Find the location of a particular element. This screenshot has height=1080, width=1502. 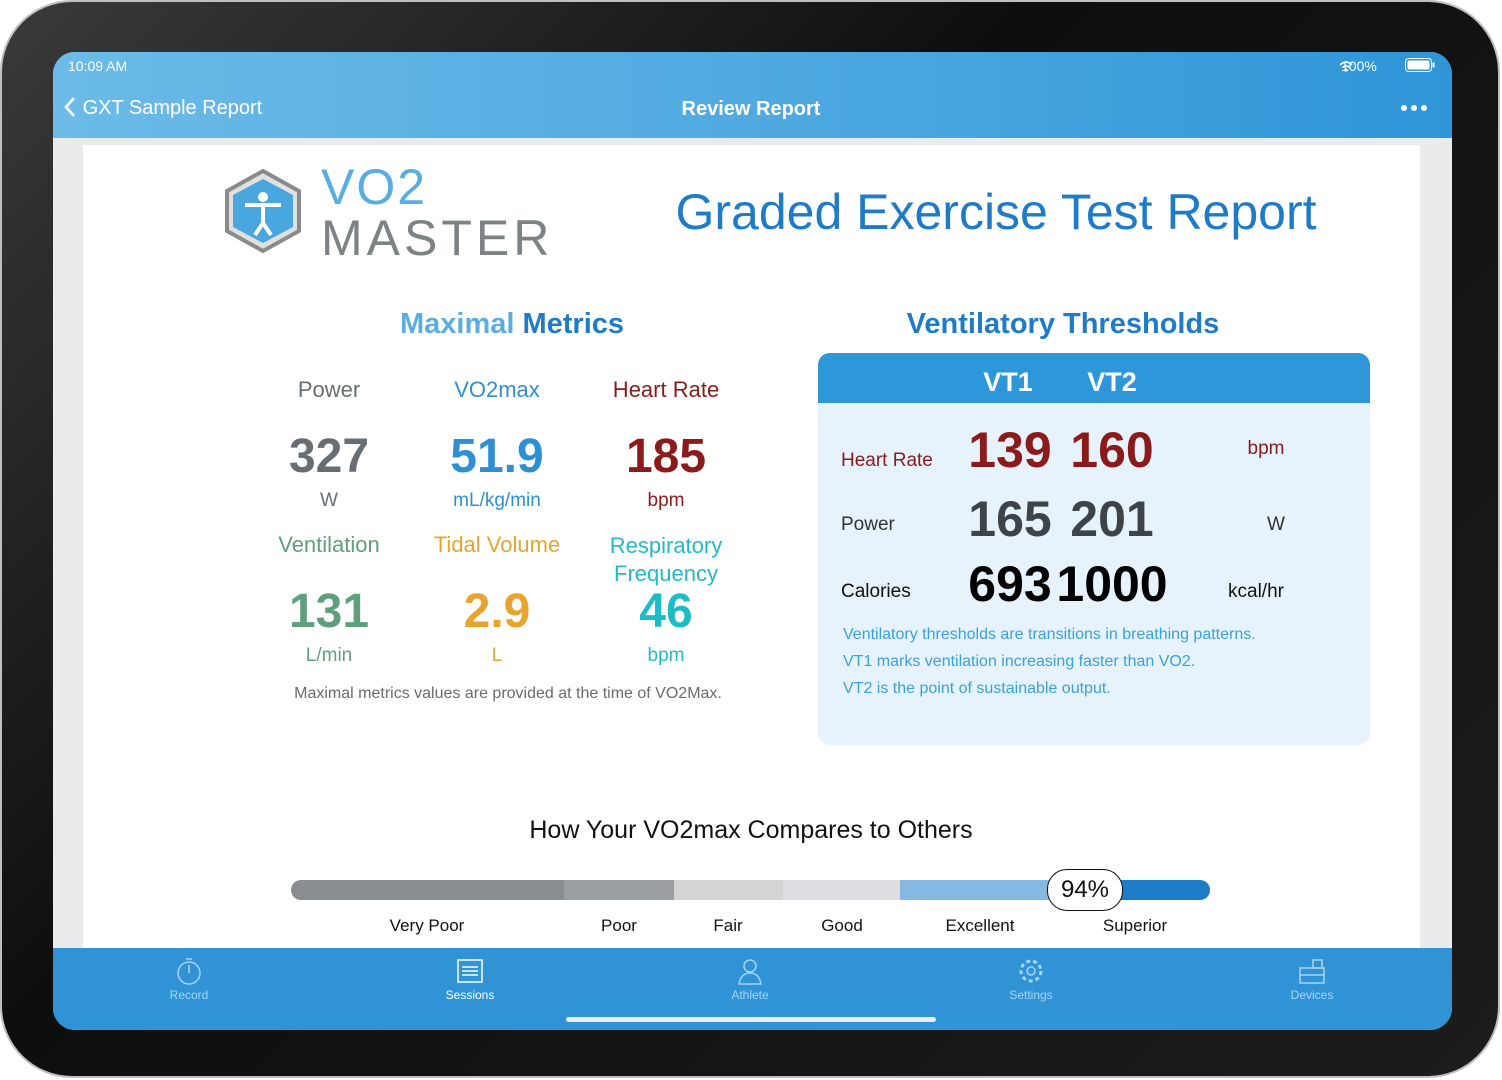

metric-value: 51.9 is located at coordinates (497, 456).